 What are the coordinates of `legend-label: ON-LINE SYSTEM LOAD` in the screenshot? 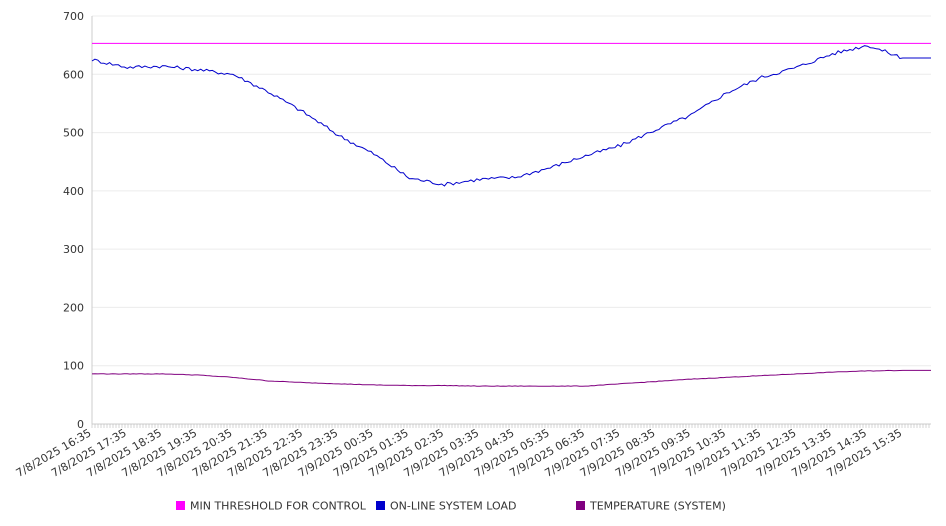 It's located at (453, 506).